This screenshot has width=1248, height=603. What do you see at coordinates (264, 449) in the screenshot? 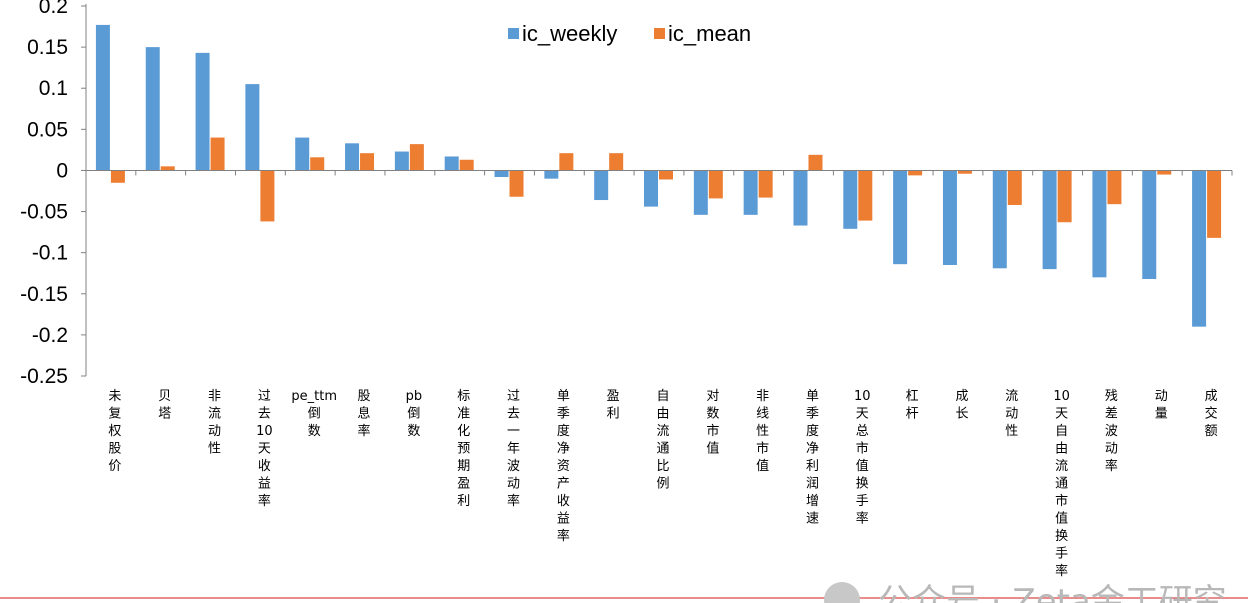
I see `category-label: 过去 10 天收益率` at bounding box center [264, 449].